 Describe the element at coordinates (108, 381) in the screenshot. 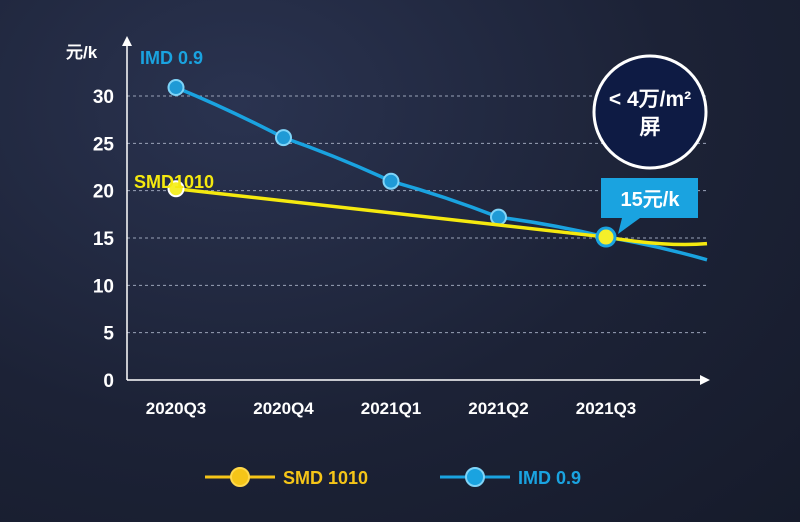

I see `y-tick-label: 0` at that location.